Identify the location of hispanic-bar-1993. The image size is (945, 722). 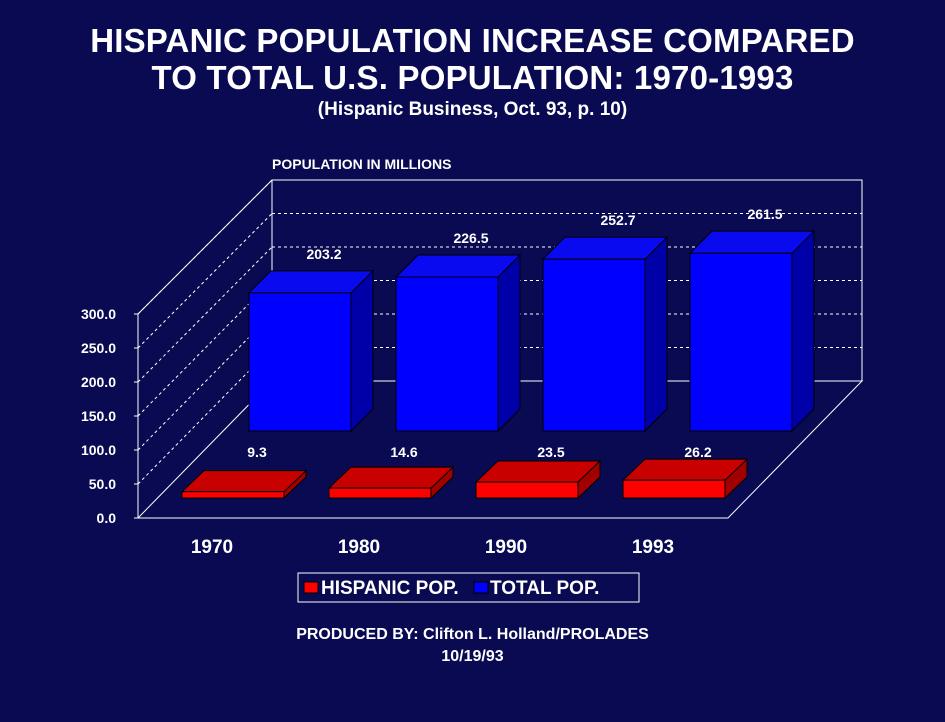
(685, 479).